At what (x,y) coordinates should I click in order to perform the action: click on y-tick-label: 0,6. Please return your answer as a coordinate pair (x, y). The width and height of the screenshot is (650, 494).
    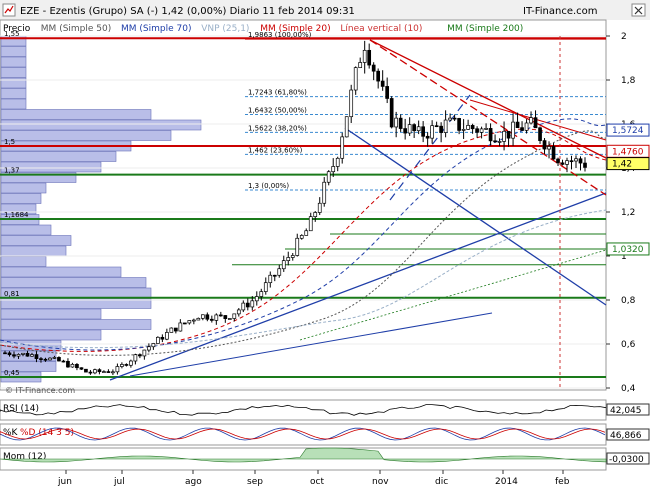
    Looking at the image, I should click on (628, 345).